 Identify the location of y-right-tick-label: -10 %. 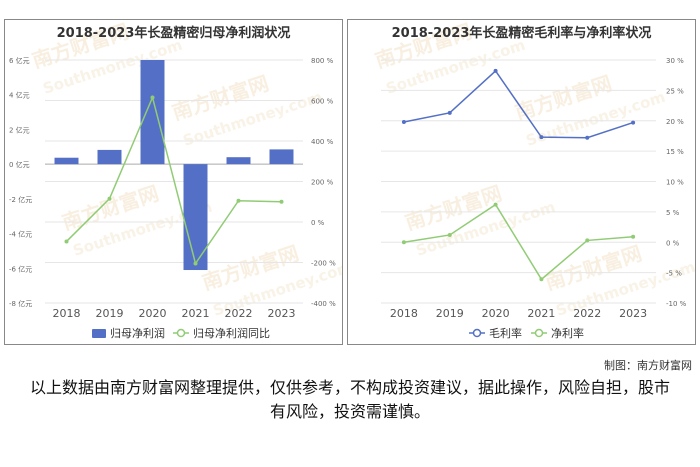
(676, 304).